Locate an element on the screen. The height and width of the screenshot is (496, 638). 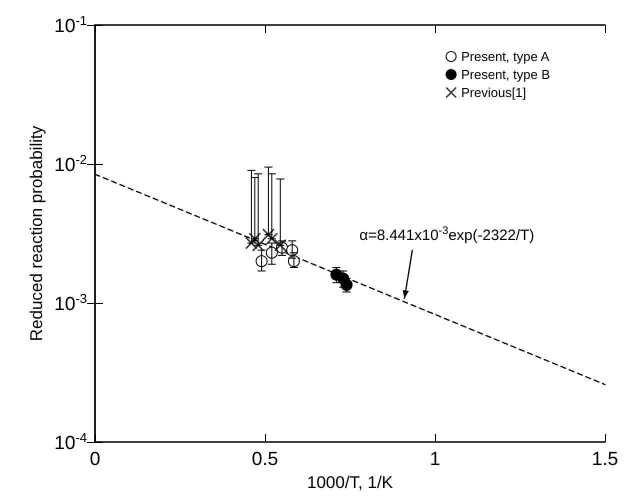
y-tick-label: 10$^{-3}$ is located at coordinates (70, 302).